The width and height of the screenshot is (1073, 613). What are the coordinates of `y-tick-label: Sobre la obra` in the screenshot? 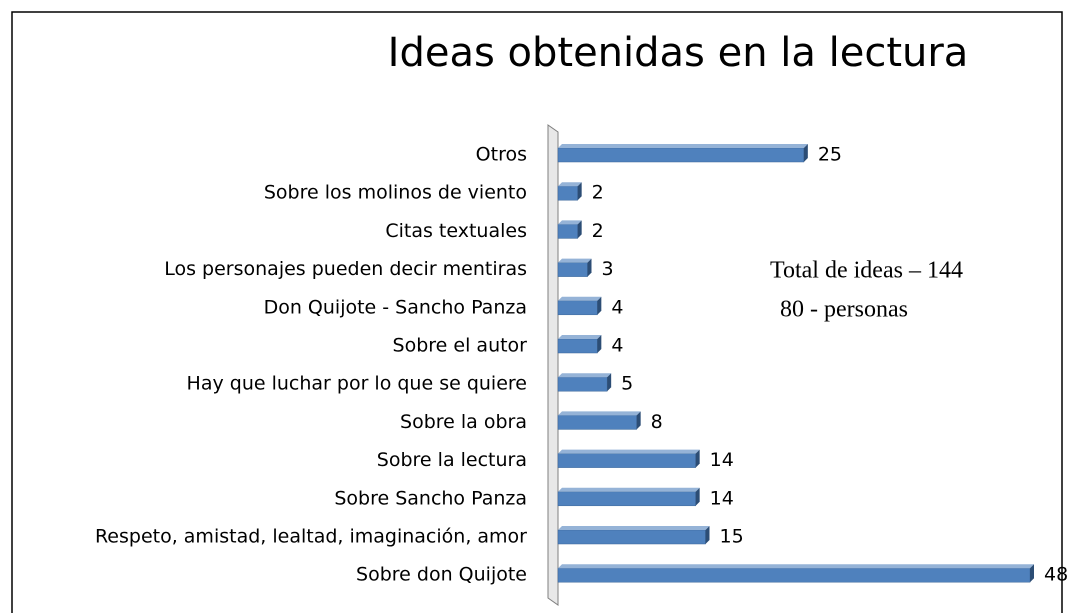 It's located at (463, 422).